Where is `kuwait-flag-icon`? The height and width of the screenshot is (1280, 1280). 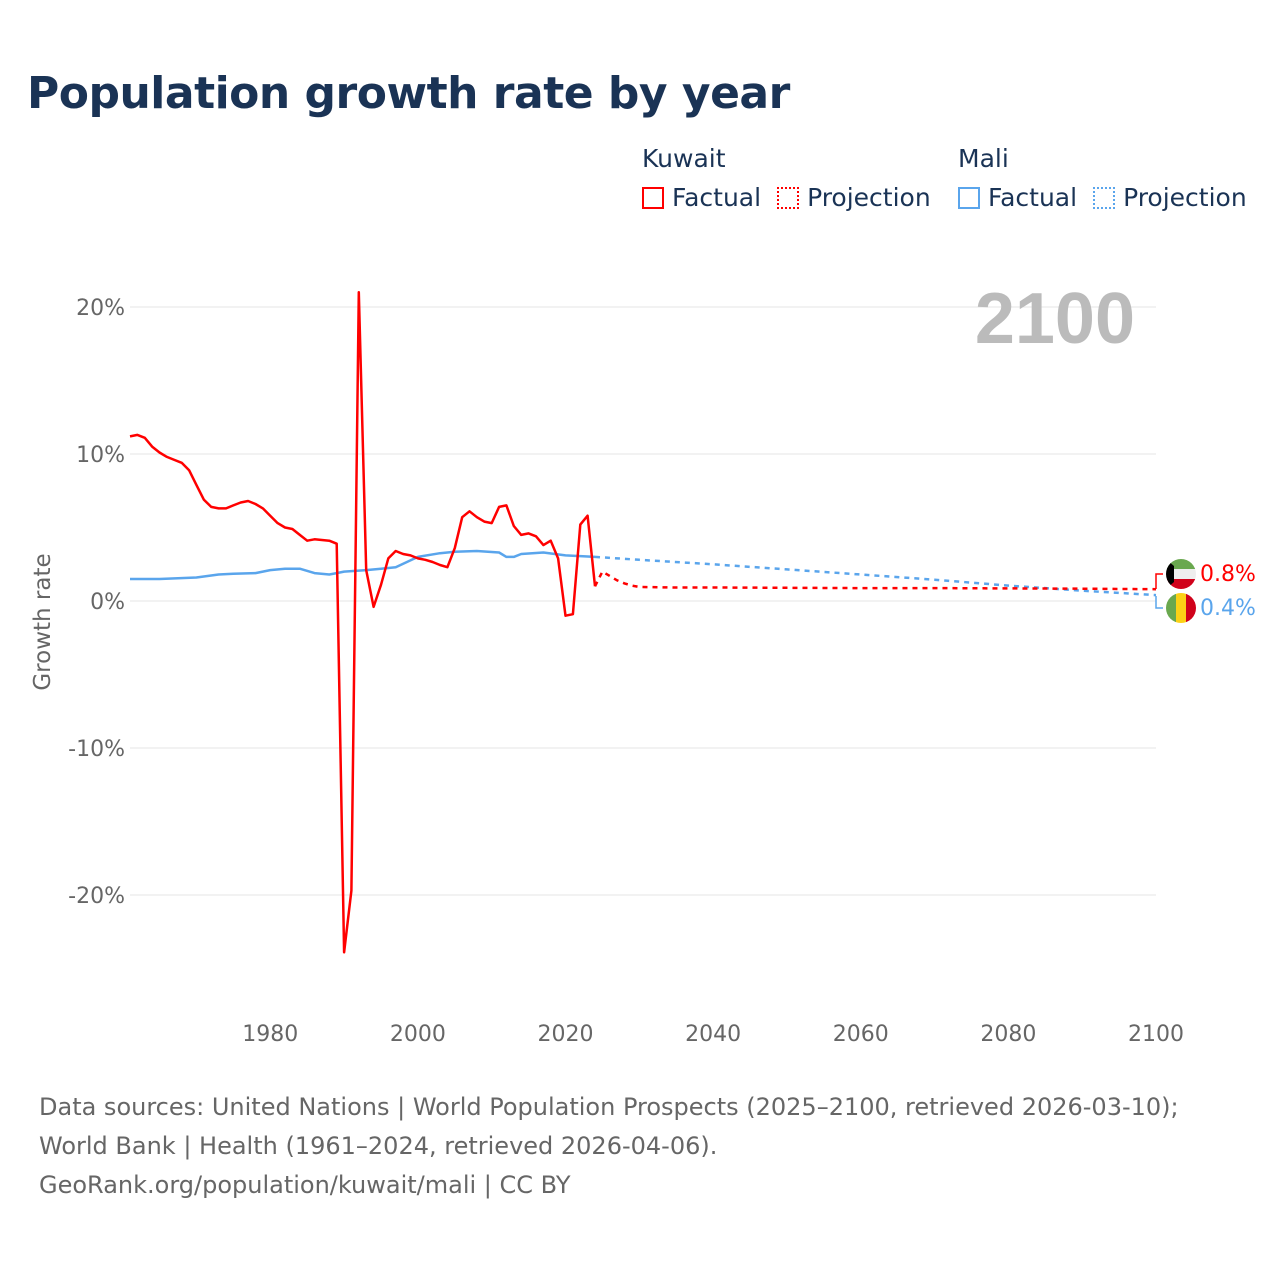
kuwait-flag-icon is located at coordinates (1181, 574).